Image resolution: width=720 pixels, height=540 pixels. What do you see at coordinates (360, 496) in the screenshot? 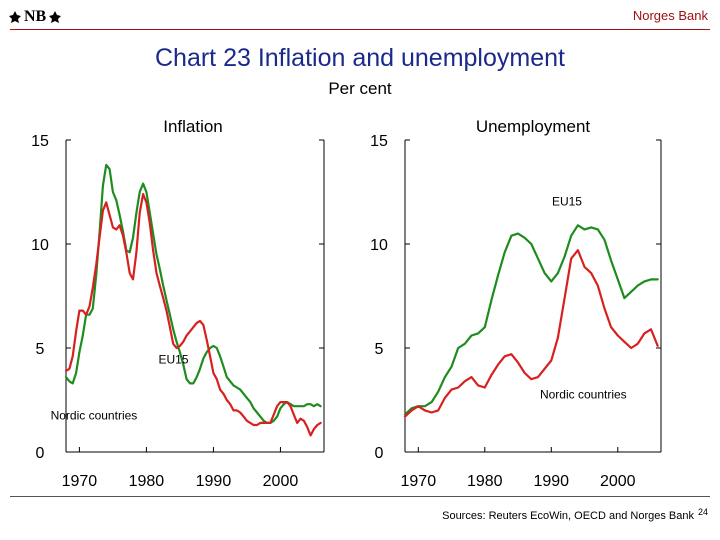
I see `footer-divider` at bounding box center [360, 496].